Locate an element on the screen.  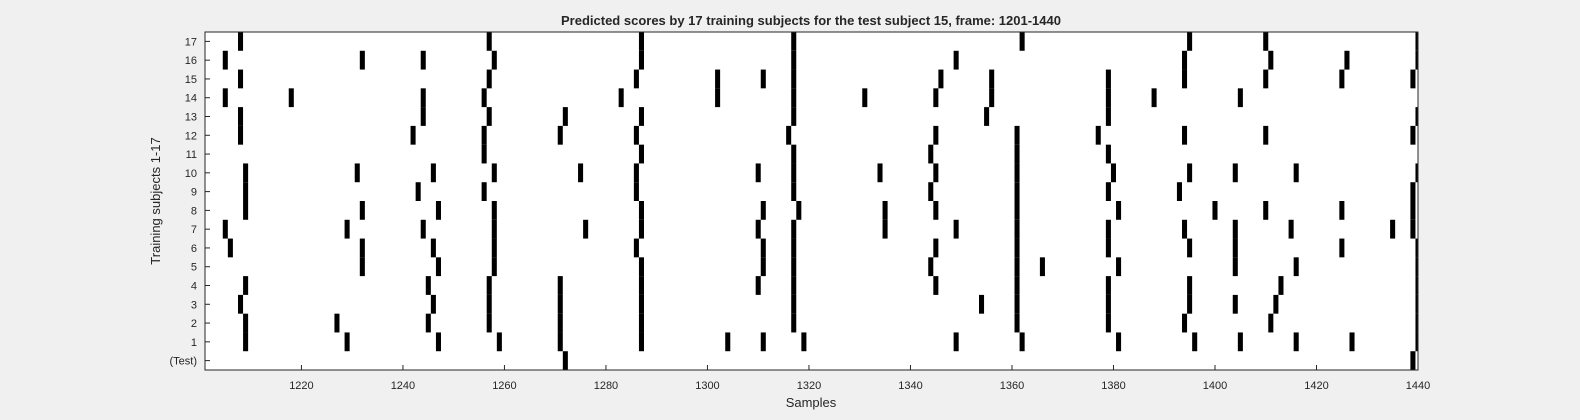
y-tick-label: 1 is located at coordinates (194, 343).